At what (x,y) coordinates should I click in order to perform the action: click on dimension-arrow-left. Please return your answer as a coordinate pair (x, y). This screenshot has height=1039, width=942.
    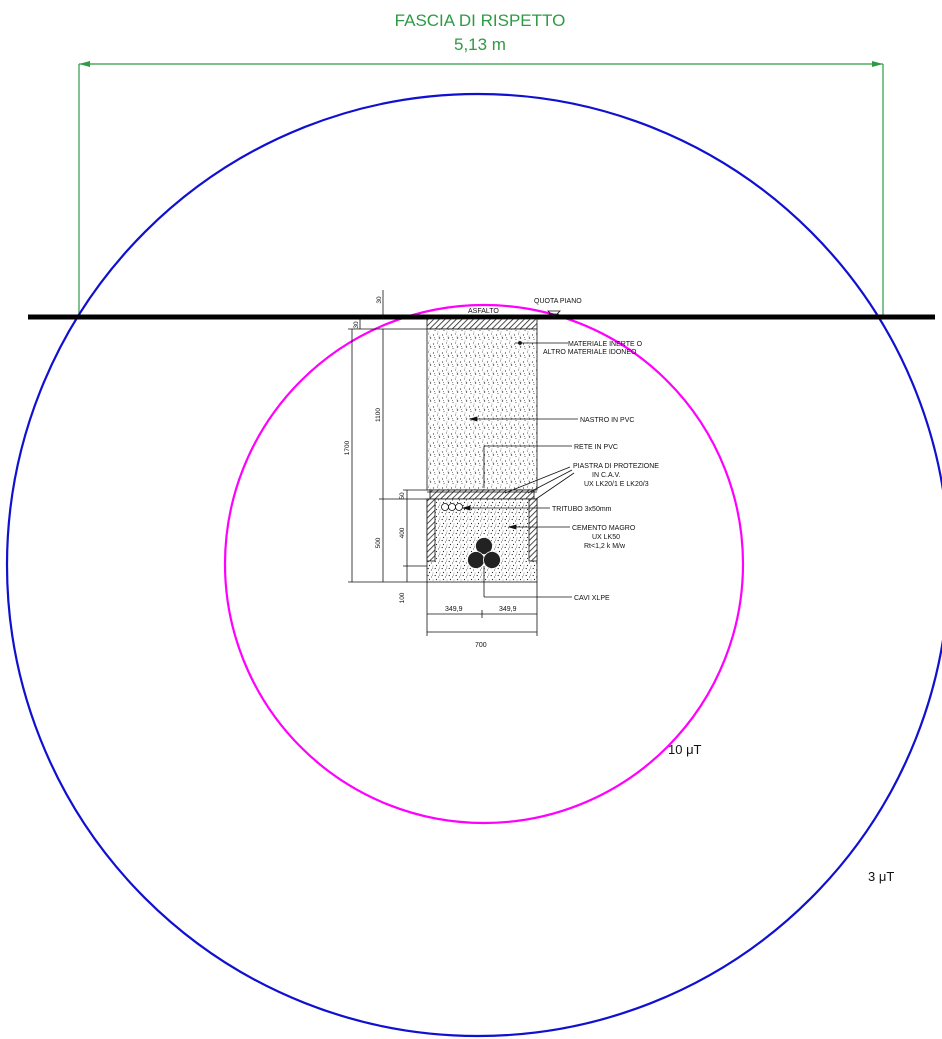
    Looking at the image, I should click on (84, 64).